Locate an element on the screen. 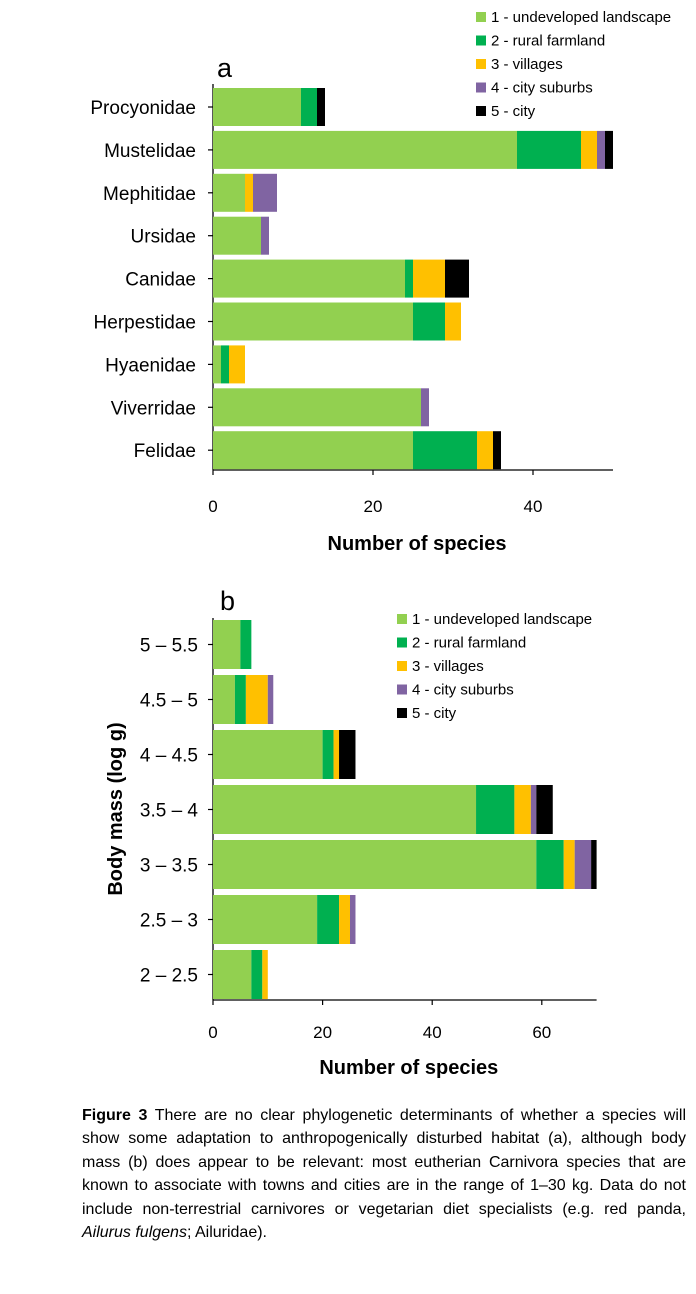 Image resolution: width=696 pixels, height=1294 pixels. bar-felidae-5-city is located at coordinates (497, 450).